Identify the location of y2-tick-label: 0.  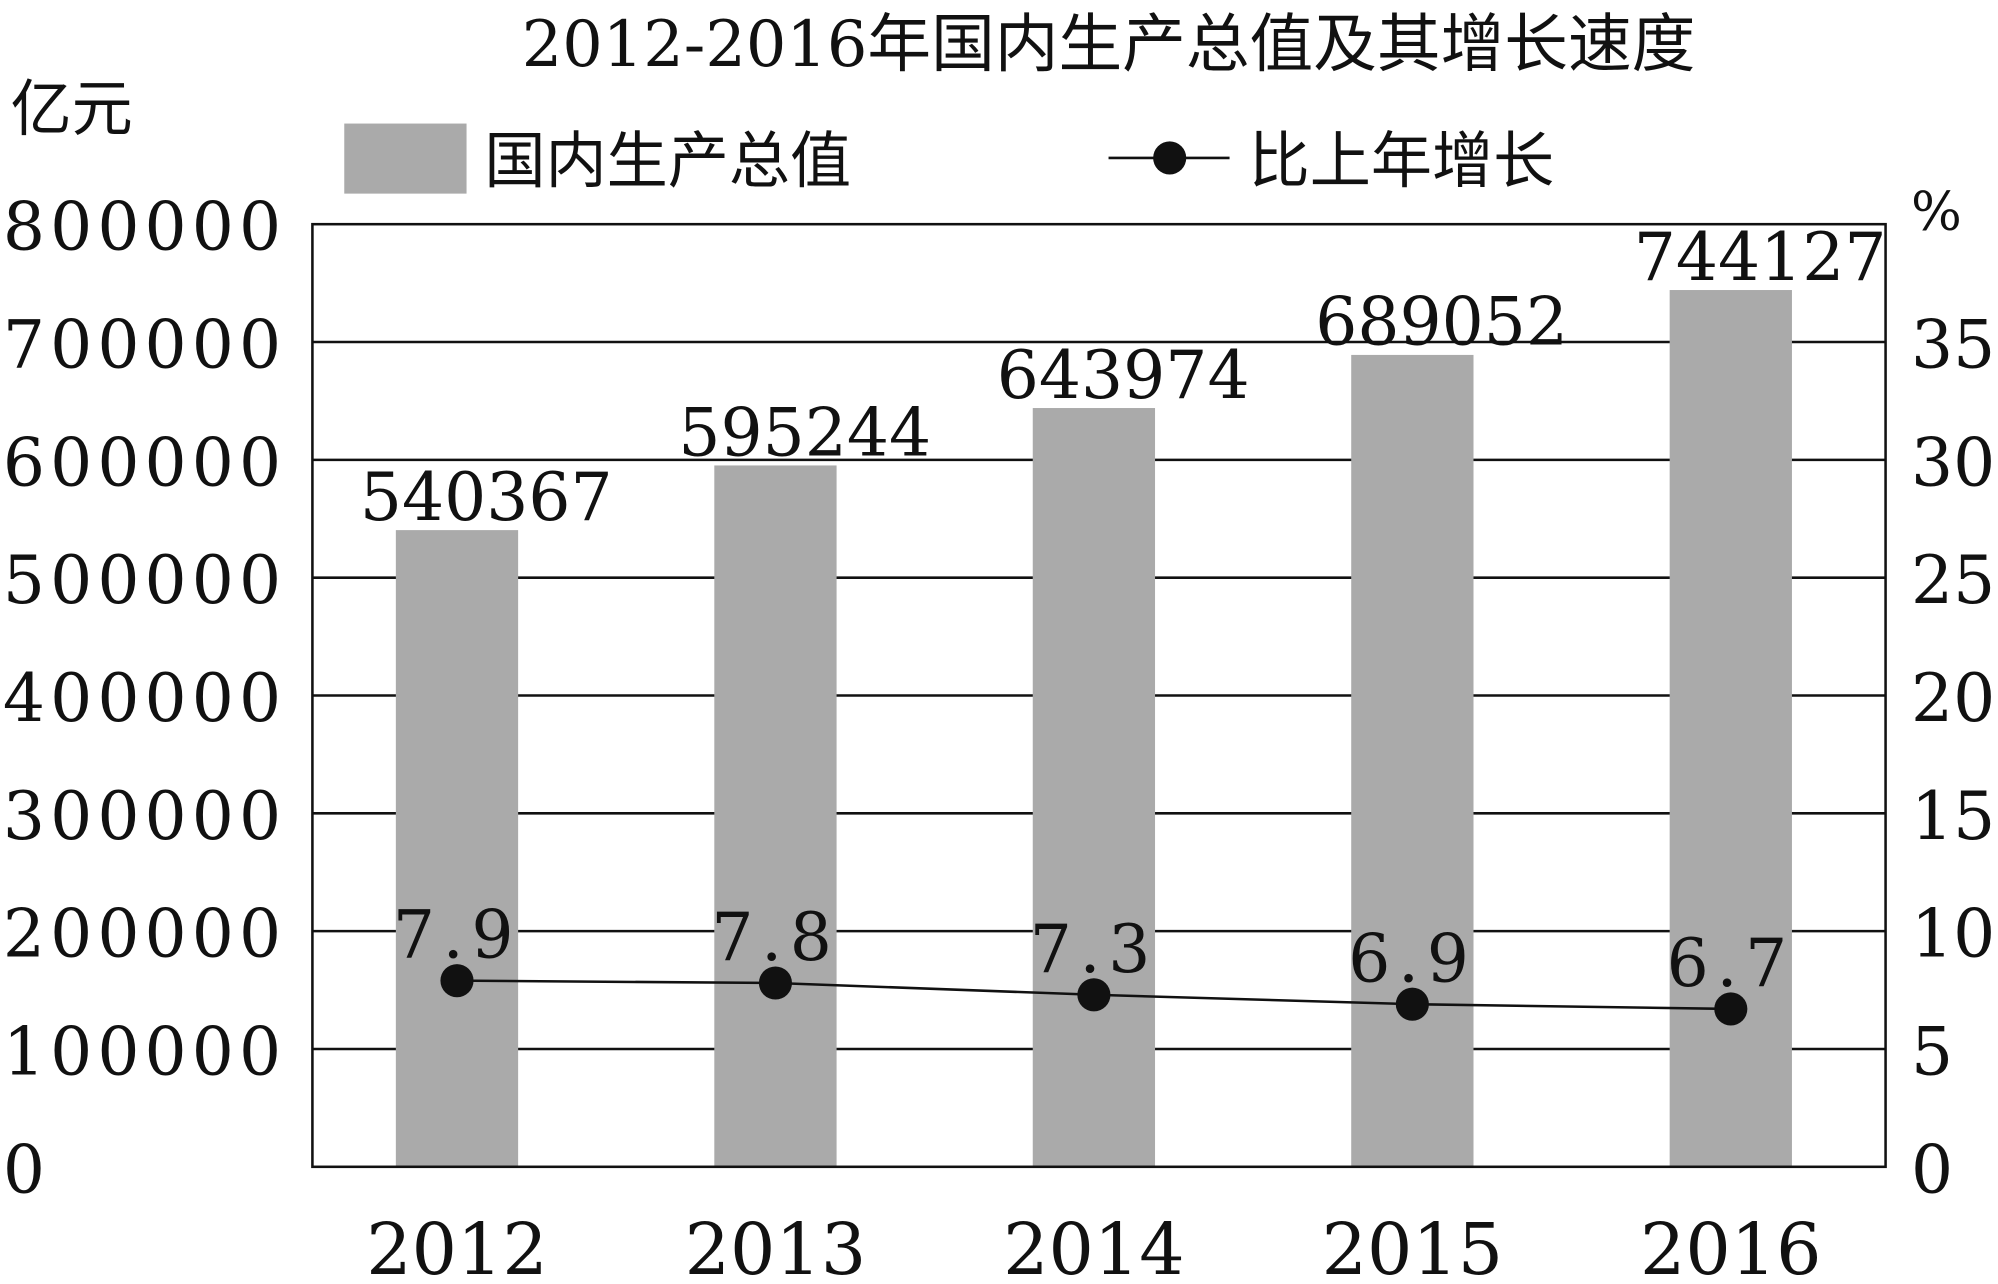
(1932, 1169).